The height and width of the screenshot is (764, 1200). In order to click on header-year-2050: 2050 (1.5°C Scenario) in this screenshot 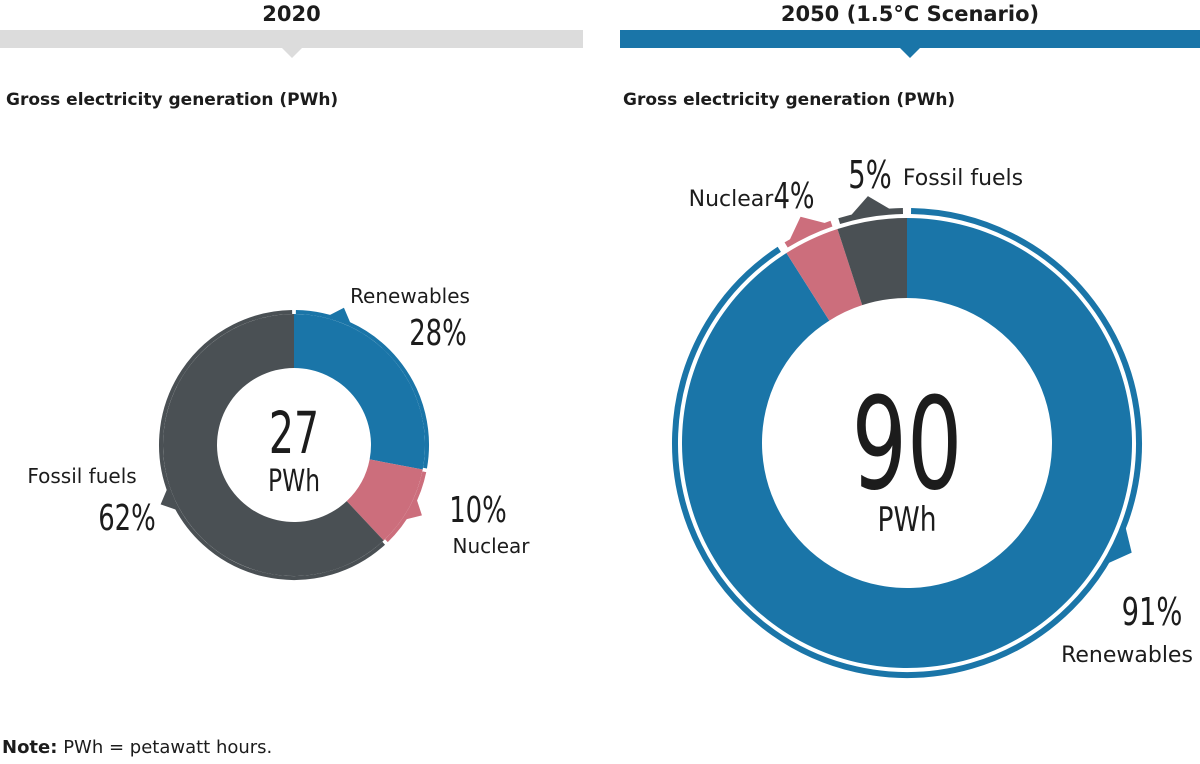, I will do `click(910, 14)`.